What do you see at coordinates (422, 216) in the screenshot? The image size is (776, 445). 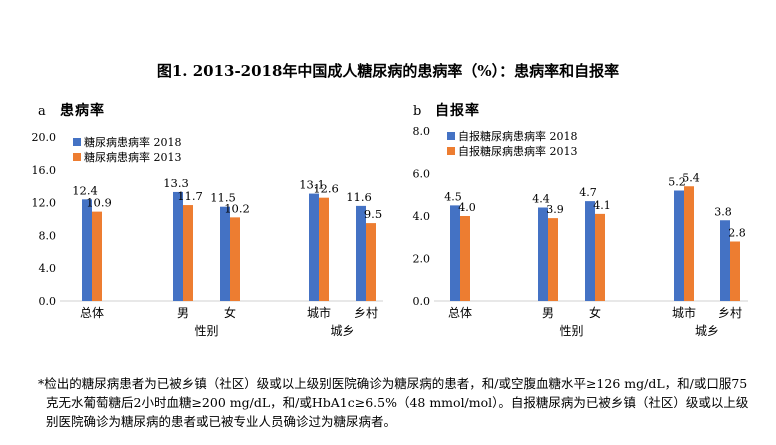 I see `y-tick-label-b-2: 4.0` at bounding box center [422, 216].